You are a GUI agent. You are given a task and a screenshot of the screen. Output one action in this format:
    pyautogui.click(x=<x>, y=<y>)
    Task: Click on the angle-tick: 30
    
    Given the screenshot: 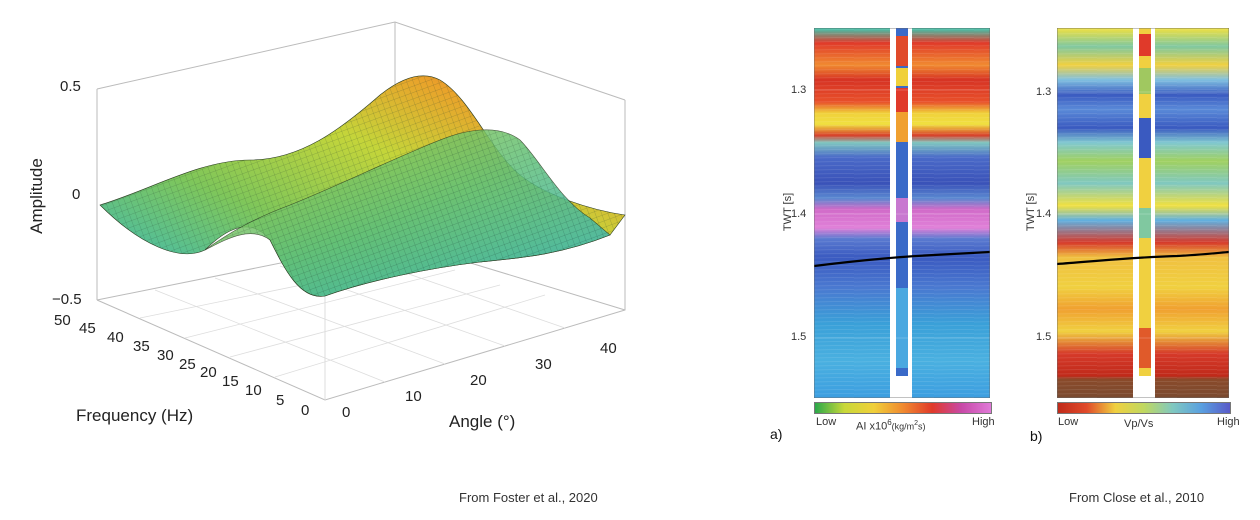 What is the action you would take?
    pyautogui.click(x=543, y=364)
    